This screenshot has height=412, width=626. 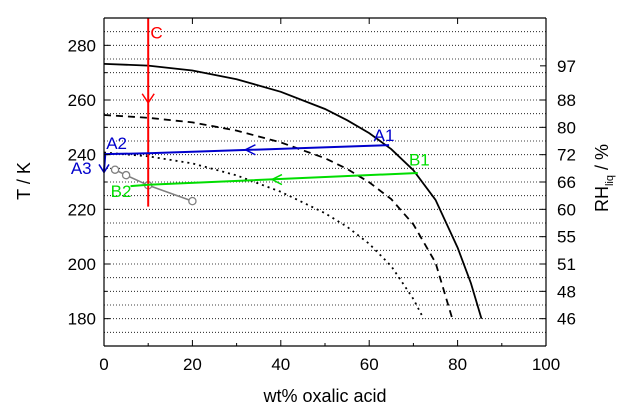 I want to click on right-tick-label: 66, so click(x=566, y=182).